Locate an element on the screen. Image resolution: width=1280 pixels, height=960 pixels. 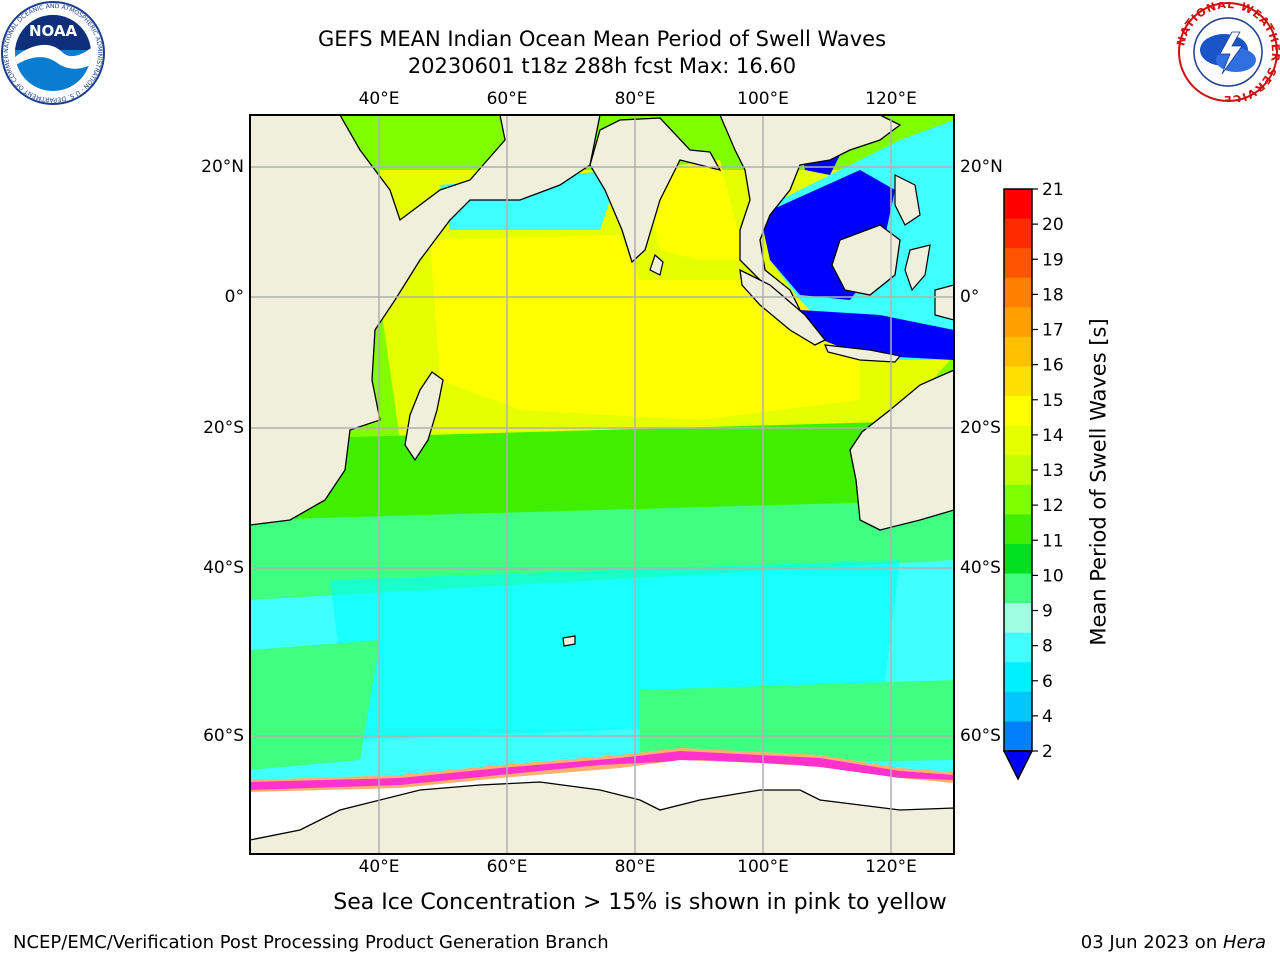
colorbar-tick-label: 2 is located at coordinates (1047, 752).